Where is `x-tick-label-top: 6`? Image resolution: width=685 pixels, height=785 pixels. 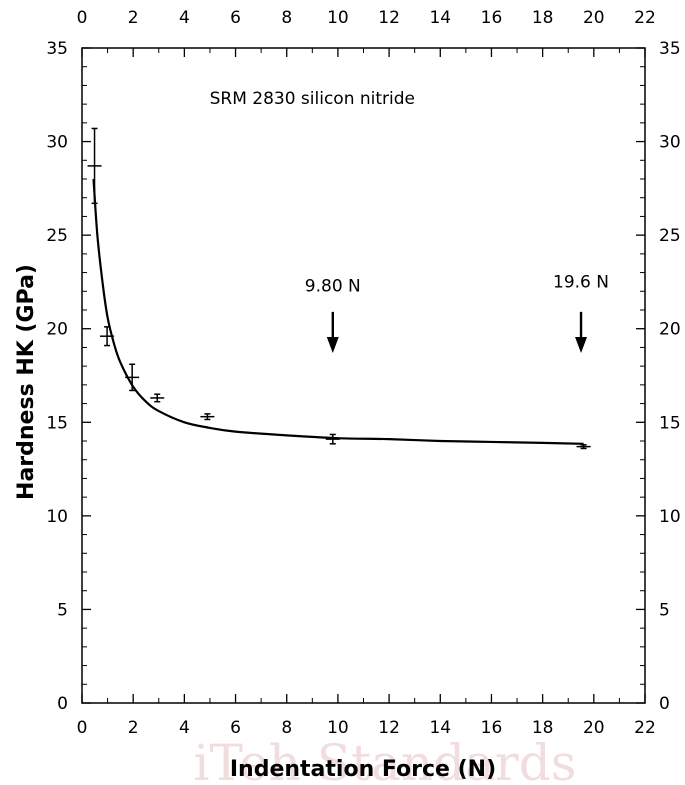 x-tick-label-top: 6 is located at coordinates (235, 18).